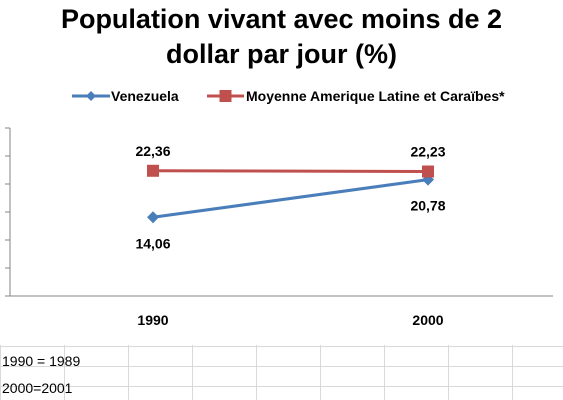 The image size is (563, 400). Describe the element at coordinates (152, 320) in the screenshot. I see `x-tick-label-1990: 1990` at that location.